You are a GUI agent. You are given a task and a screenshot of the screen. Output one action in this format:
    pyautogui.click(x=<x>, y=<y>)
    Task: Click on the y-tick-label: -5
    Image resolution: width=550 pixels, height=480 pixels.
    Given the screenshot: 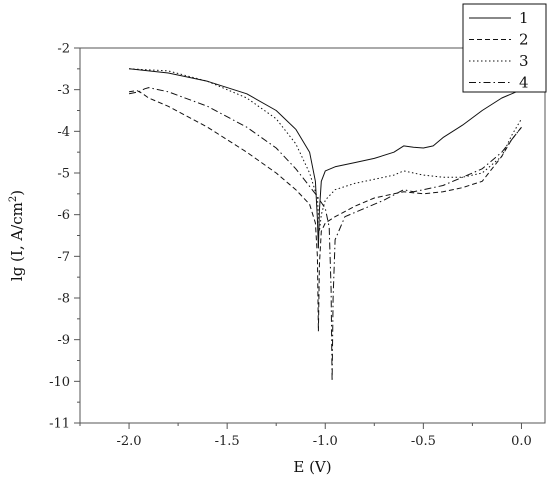 What is the action you would take?
    pyautogui.click(x=63, y=174)
    